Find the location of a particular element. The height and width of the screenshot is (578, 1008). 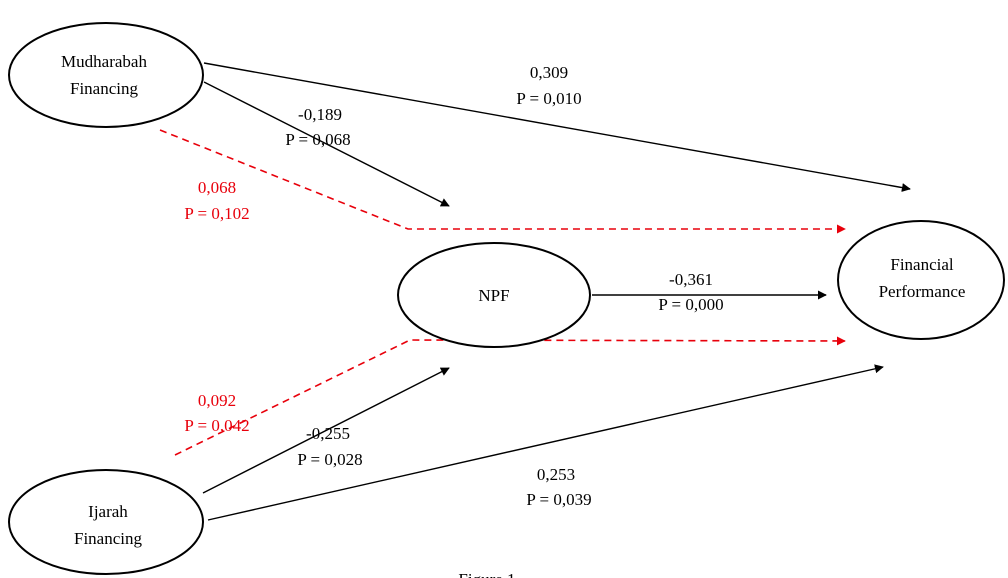

node-ijarah-financing is located at coordinates (106, 522).